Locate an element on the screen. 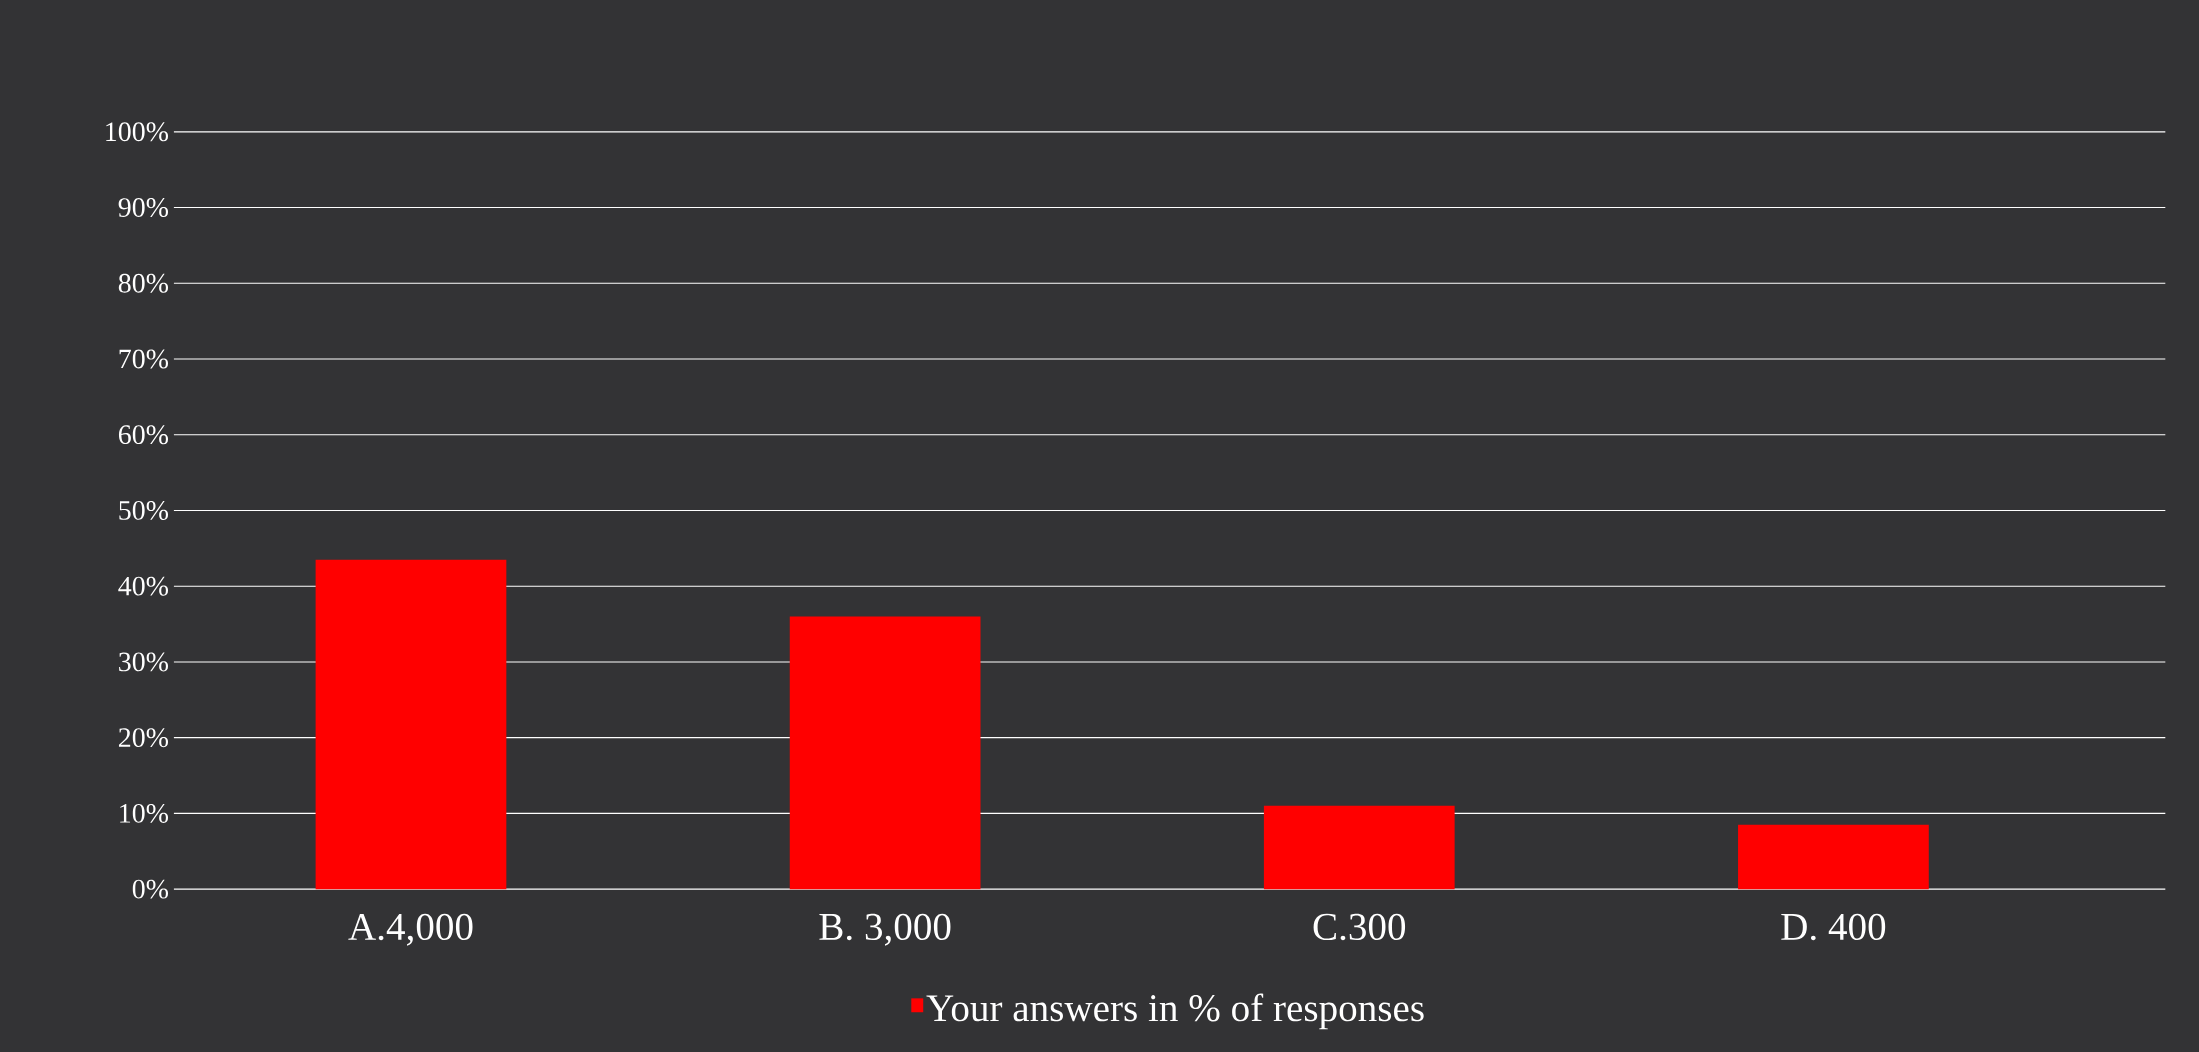  y-tick-label: 30% is located at coordinates (144, 662).